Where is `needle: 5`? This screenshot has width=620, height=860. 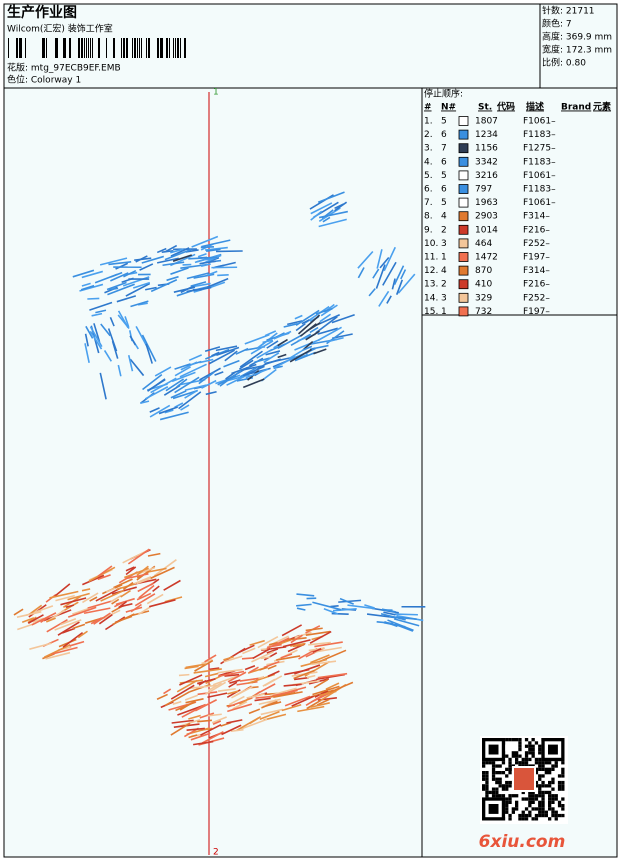 needle: 5 is located at coordinates (444, 176).